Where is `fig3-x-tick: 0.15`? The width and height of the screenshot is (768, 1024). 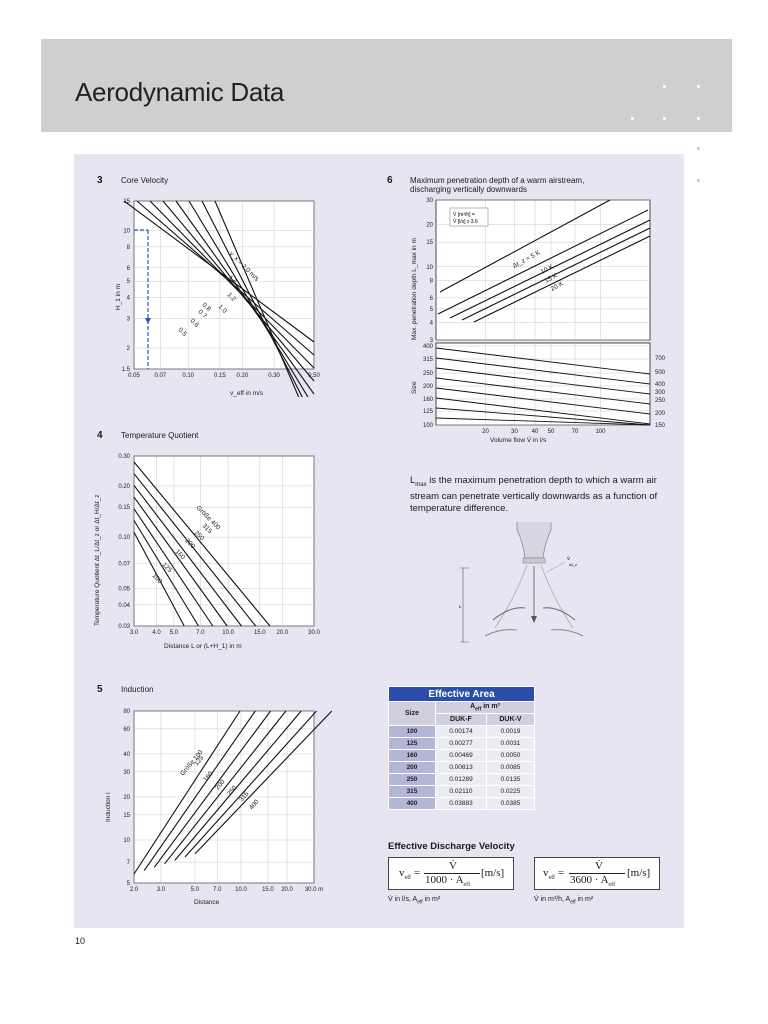
fig3-x-tick: 0.15 is located at coordinates (220, 376).